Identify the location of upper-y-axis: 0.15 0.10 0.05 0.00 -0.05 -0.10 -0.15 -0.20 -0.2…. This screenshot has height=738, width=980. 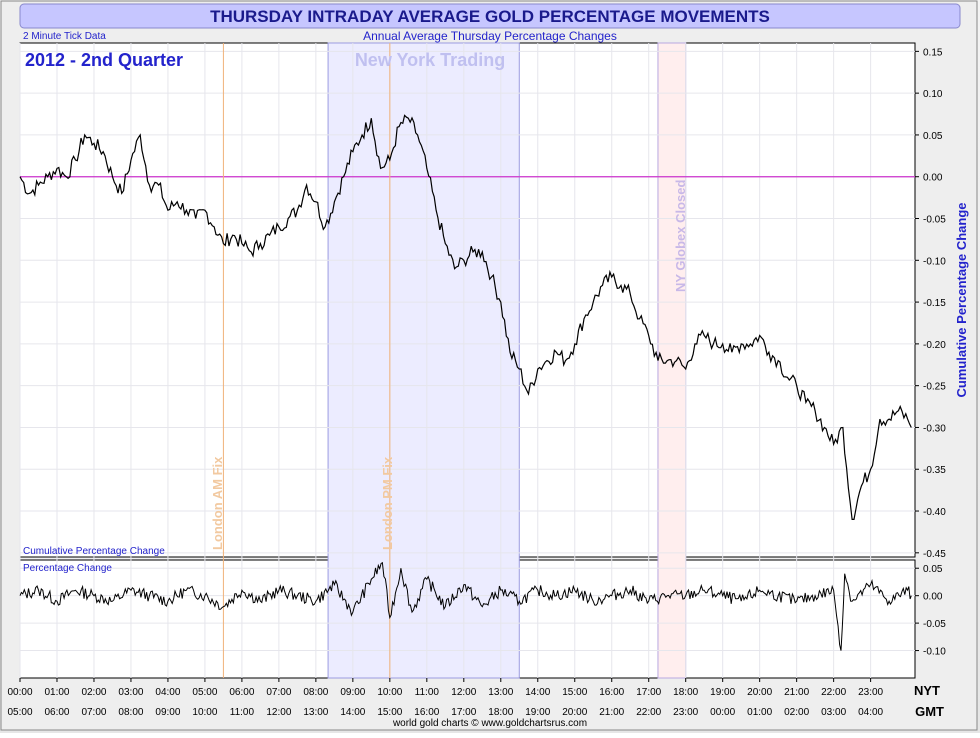
(930, 303).